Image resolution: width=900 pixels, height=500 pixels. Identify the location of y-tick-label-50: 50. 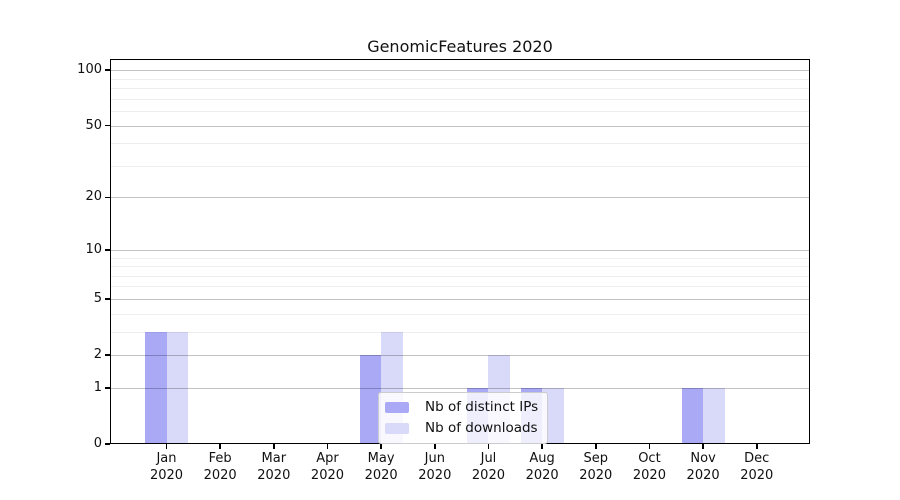
(93, 125).